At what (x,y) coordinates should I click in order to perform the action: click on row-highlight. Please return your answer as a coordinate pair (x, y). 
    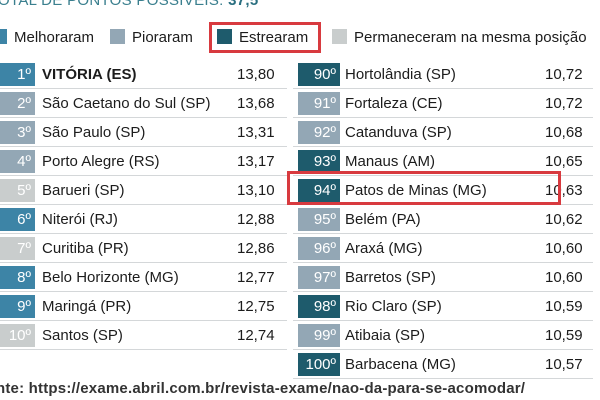
    Looking at the image, I should click on (424, 188).